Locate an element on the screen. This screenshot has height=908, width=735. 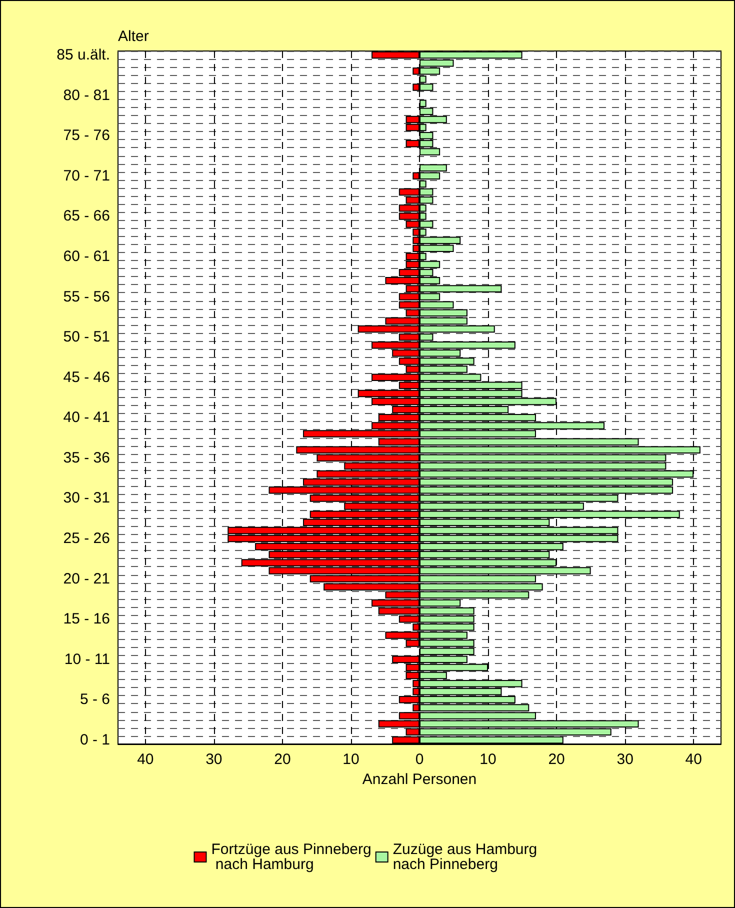
legend-label: Fortzüge aus Pinneberg nach Hamburg is located at coordinates (291, 857).